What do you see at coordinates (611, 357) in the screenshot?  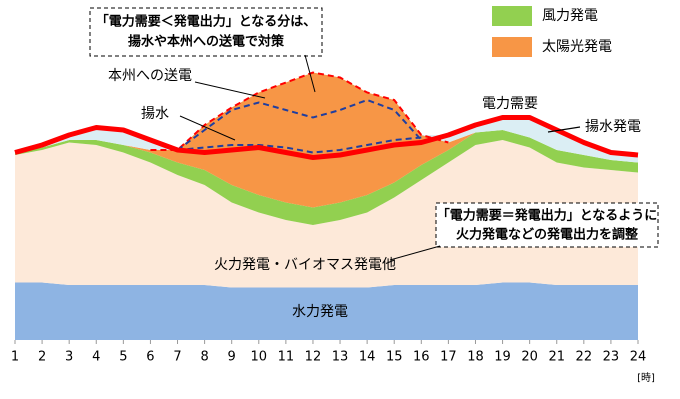 I see `x-tick-label: 23` at bounding box center [611, 357].